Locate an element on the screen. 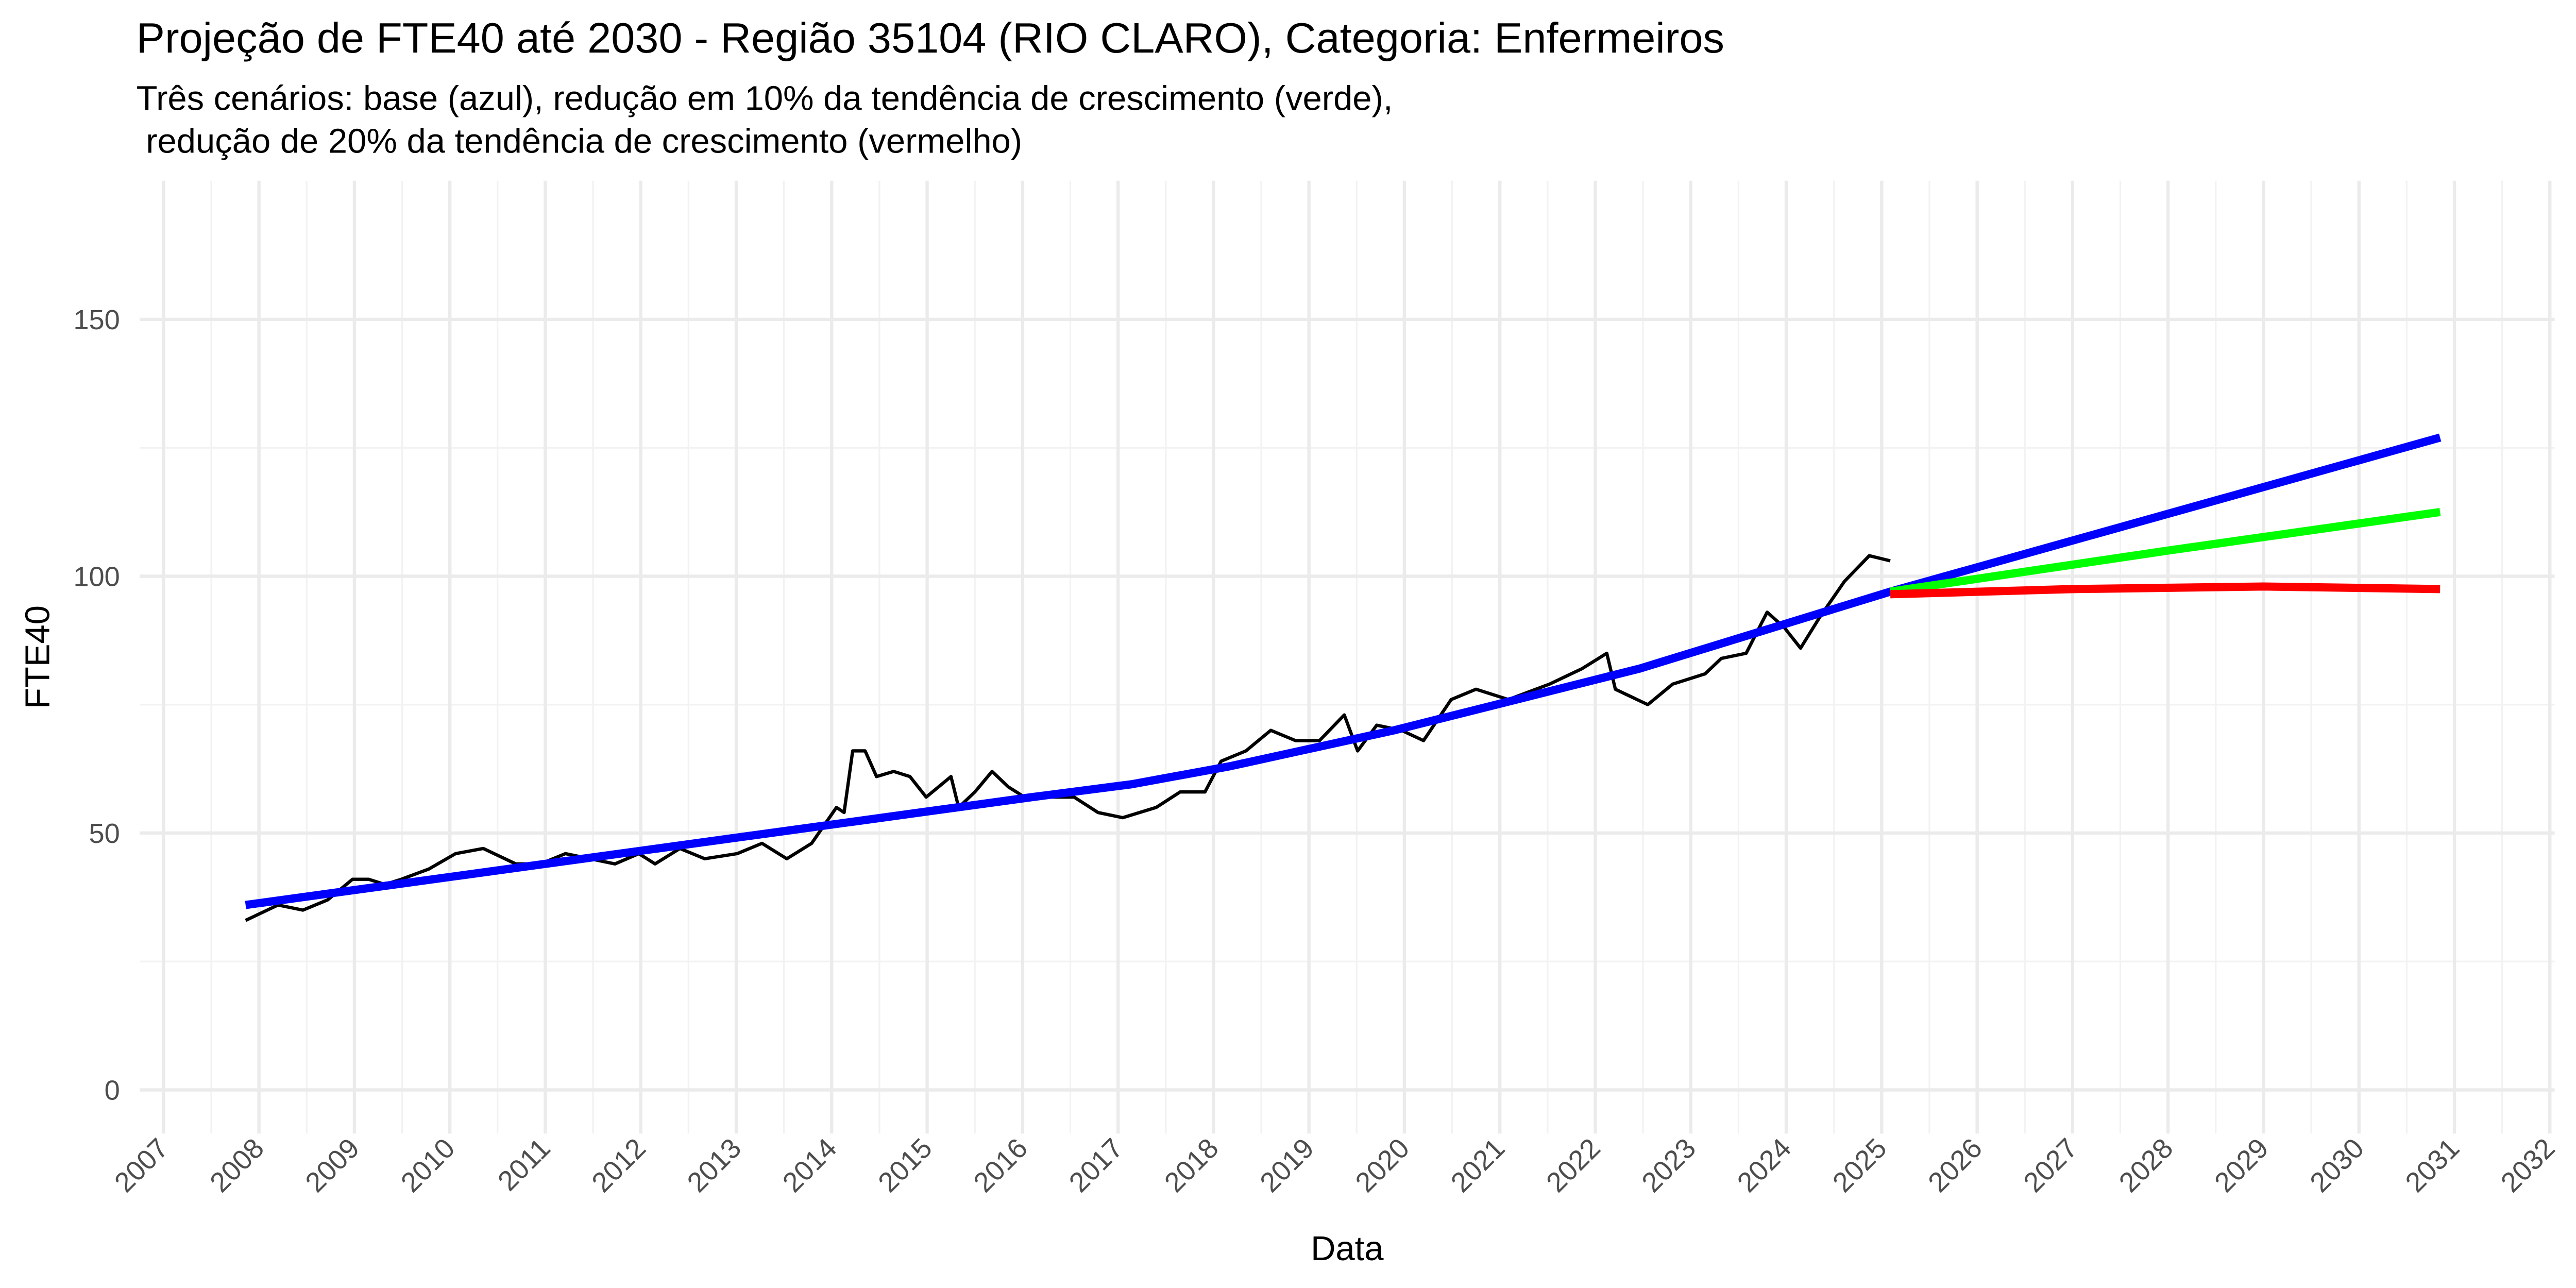 The width and height of the screenshot is (2576, 1288). x-tick-label: 2030 is located at coordinates (2337, 1165).